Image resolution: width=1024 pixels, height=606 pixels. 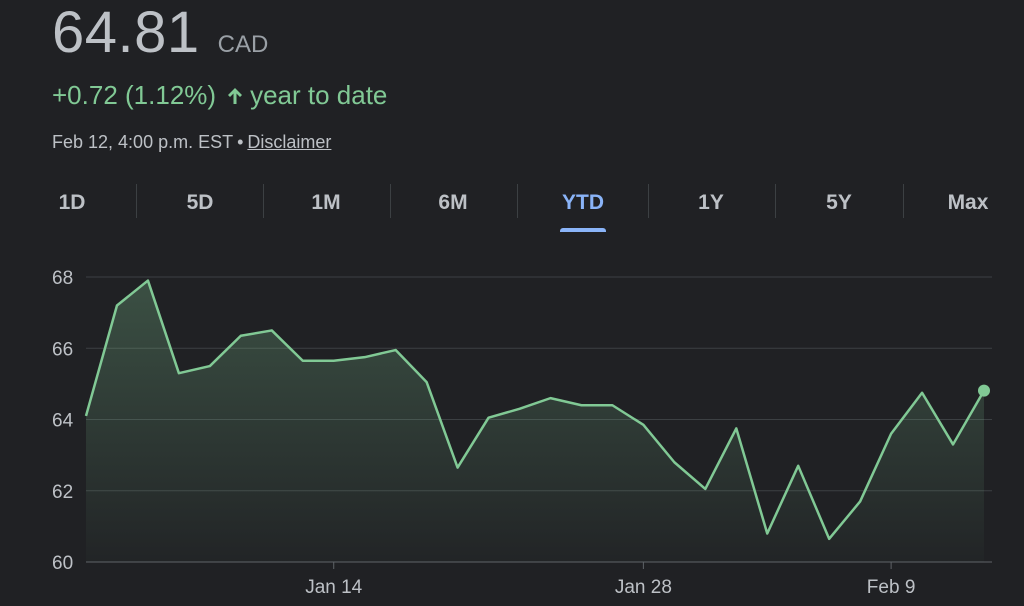 I want to click on tab-1m: 1M, so click(x=326, y=203).